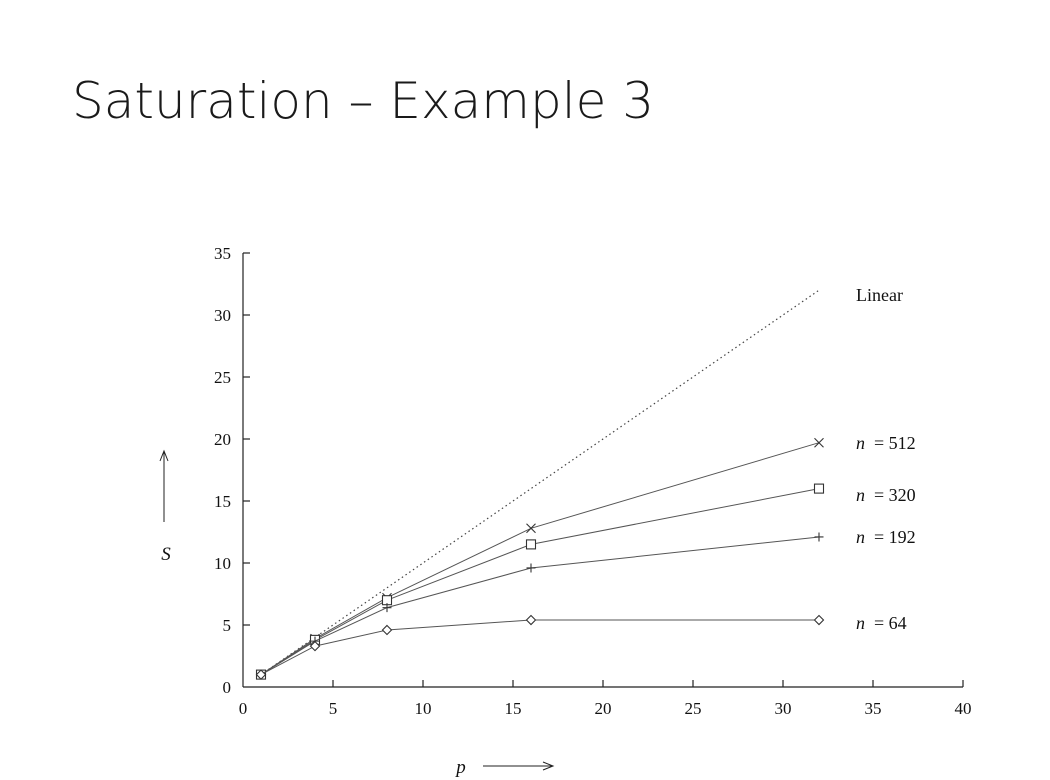 Image resolution: width=1050 pixels, height=780 pixels. I want to click on series-label: Linear, so click(879, 295).